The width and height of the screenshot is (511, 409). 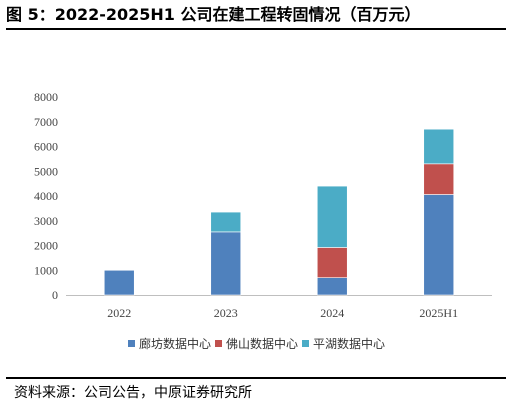 I want to click on y-tick-label: 5000, so click(x=46, y=171).